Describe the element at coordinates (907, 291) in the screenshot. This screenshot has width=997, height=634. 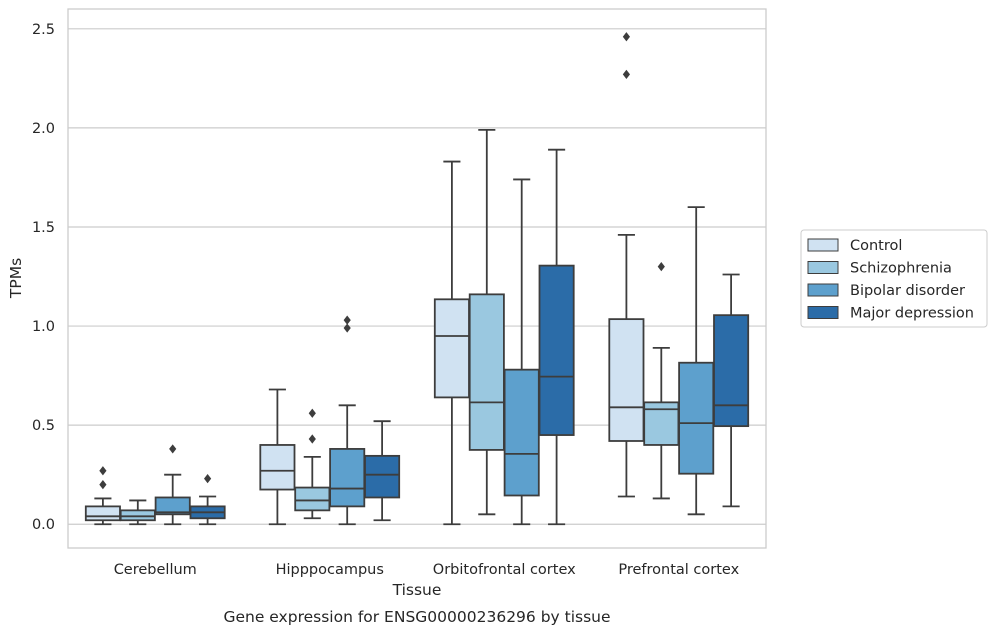
I see `legend-label: Bipolar disorder` at that location.